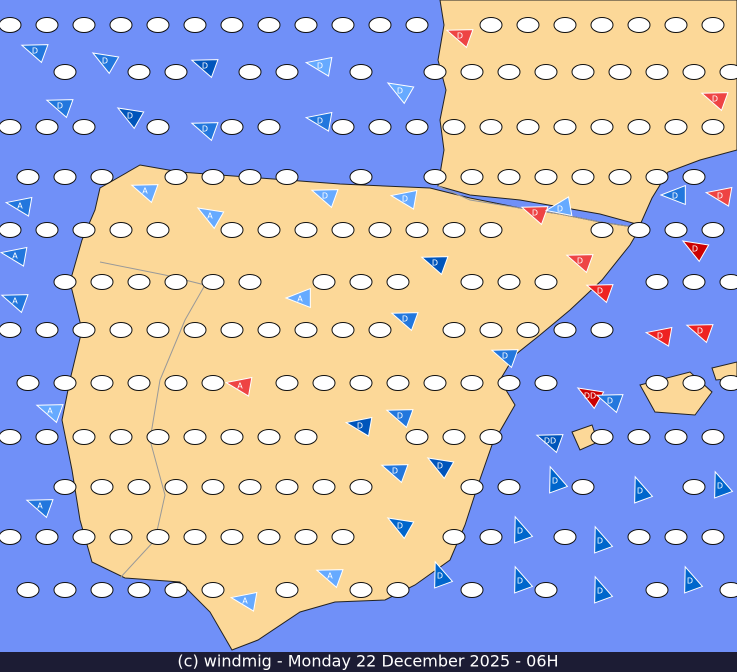  I want to click on wind-marker: DD, so click(590, 398).